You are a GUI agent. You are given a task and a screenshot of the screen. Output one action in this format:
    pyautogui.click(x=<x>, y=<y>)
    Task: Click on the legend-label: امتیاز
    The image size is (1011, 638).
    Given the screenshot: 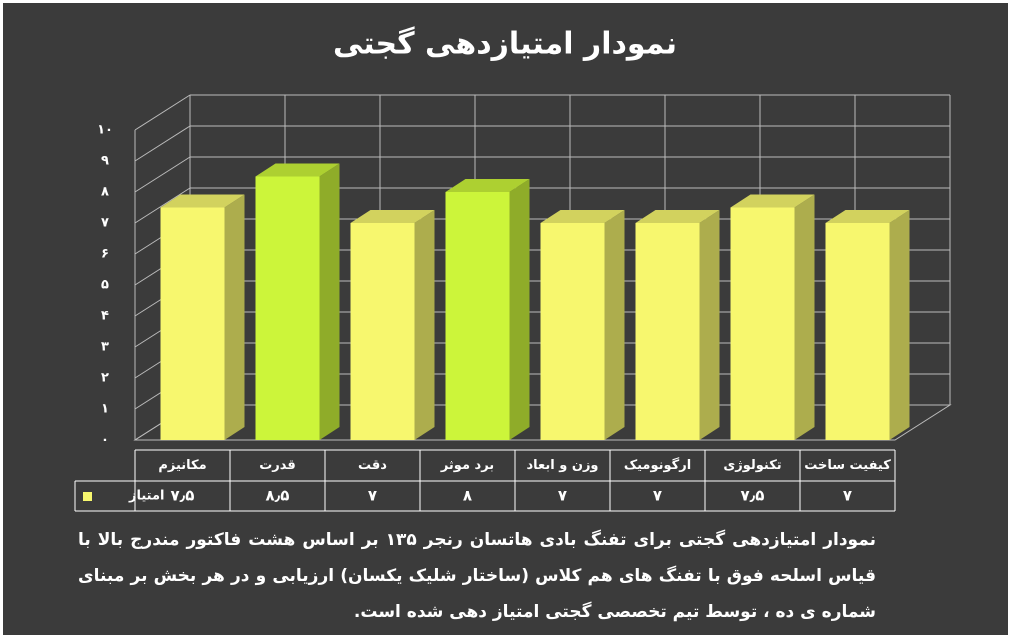 What is the action you would take?
    pyautogui.click(x=146, y=496)
    